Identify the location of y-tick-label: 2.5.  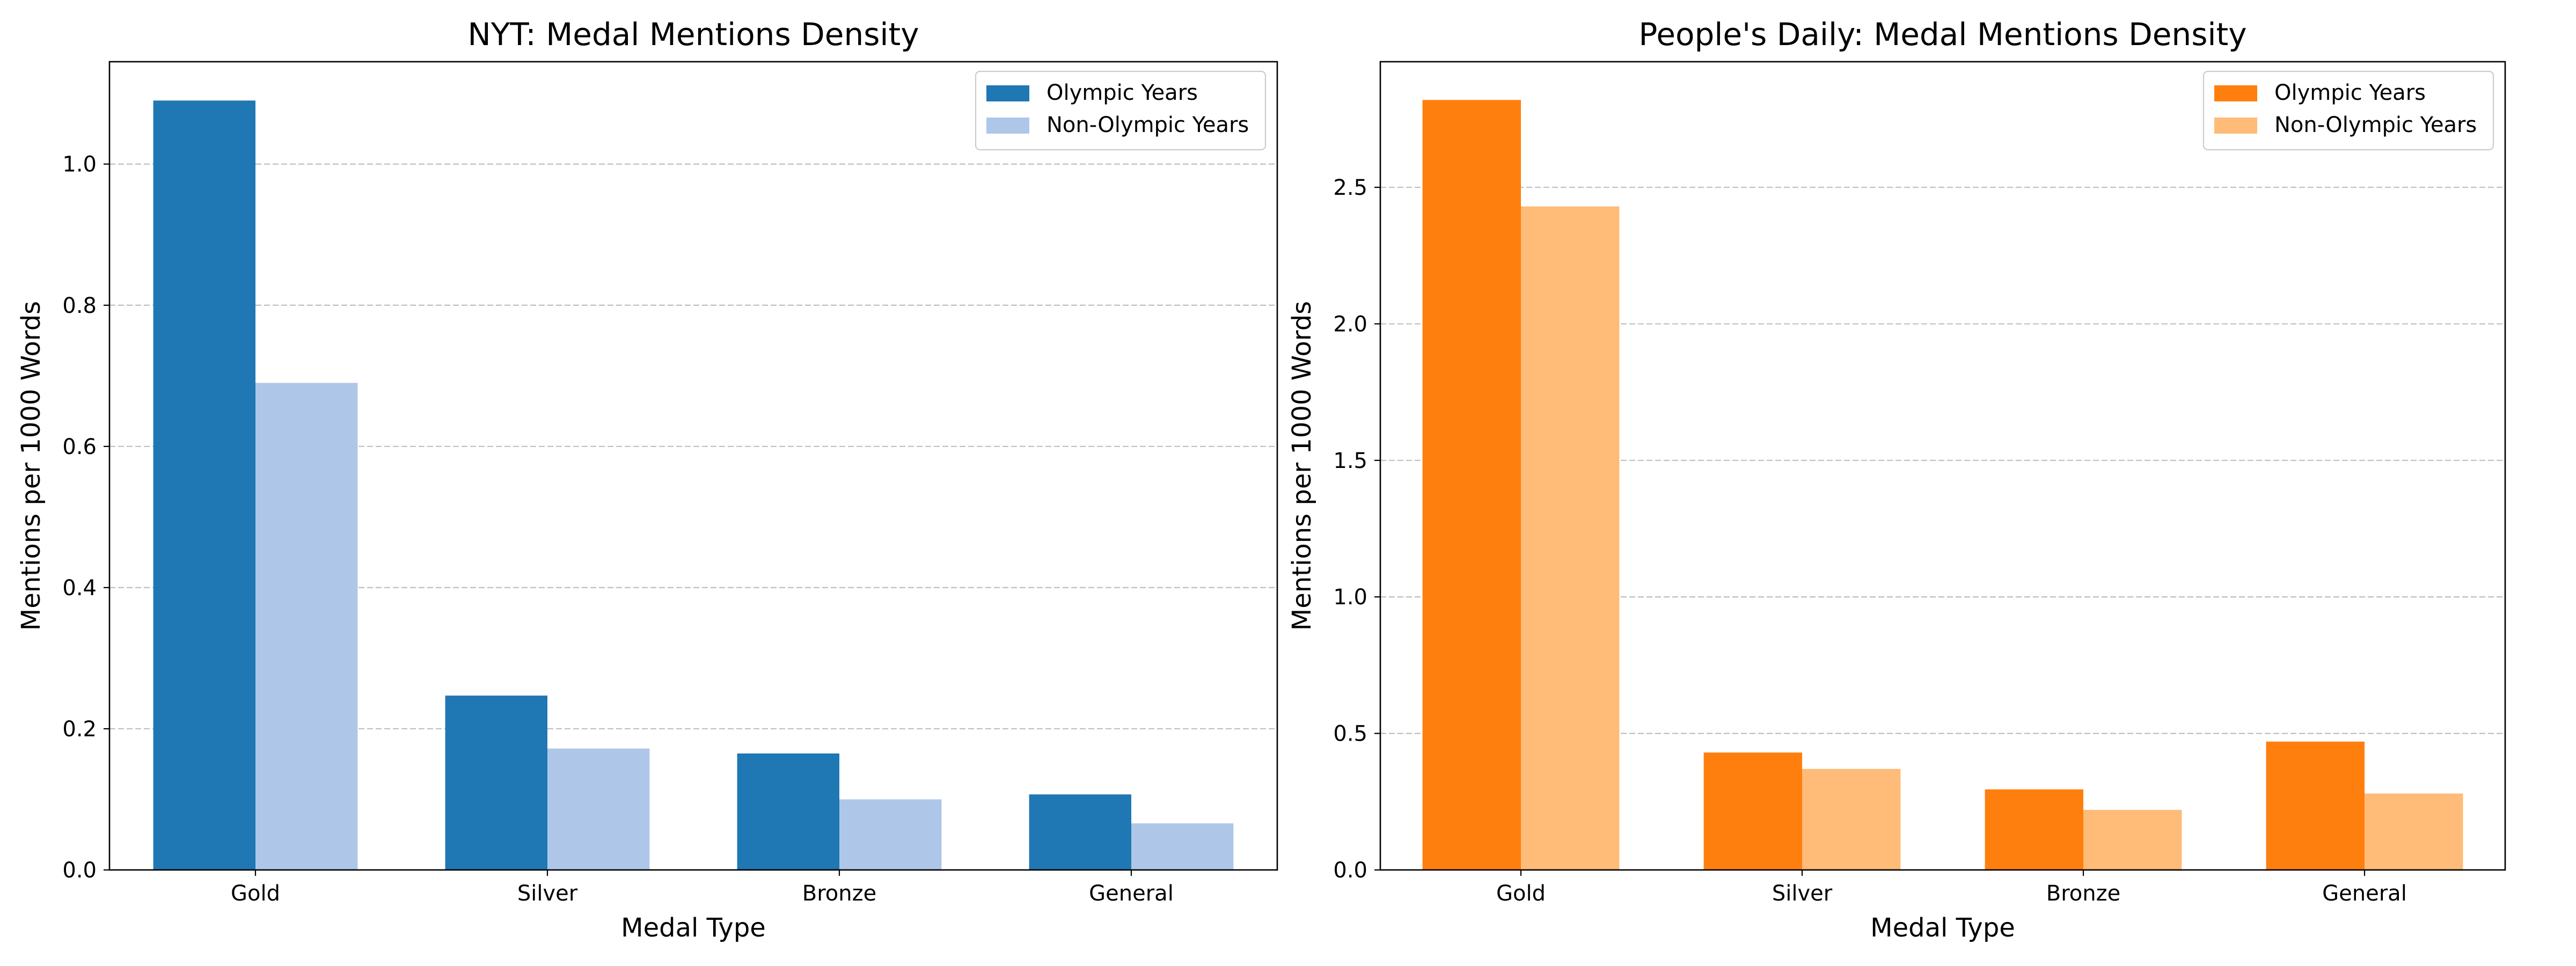
(1350, 187).